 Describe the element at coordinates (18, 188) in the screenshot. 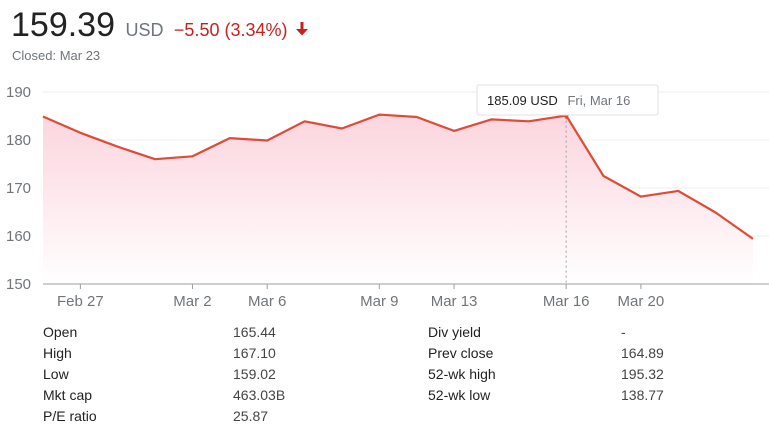

I see `y-tick-label: 170` at that location.